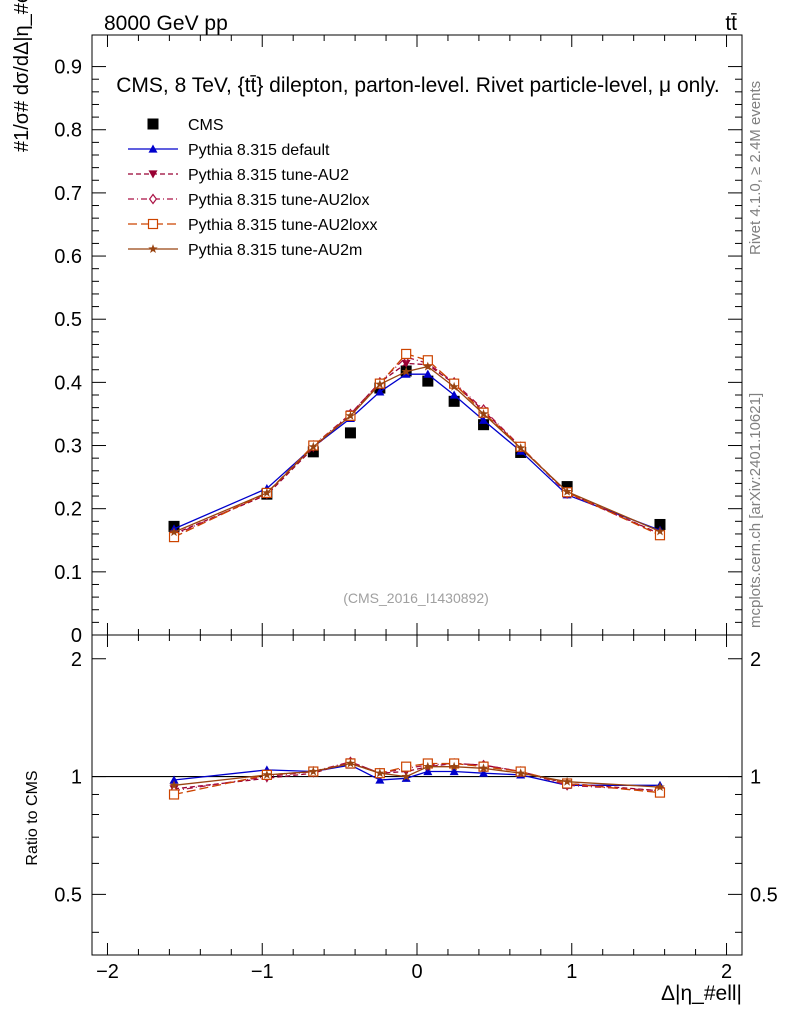 The height and width of the screenshot is (1024, 786). What do you see at coordinates (268, 175) in the screenshot?
I see `legend-label-au2: Pythia 8.315 tune-AU2` at bounding box center [268, 175].